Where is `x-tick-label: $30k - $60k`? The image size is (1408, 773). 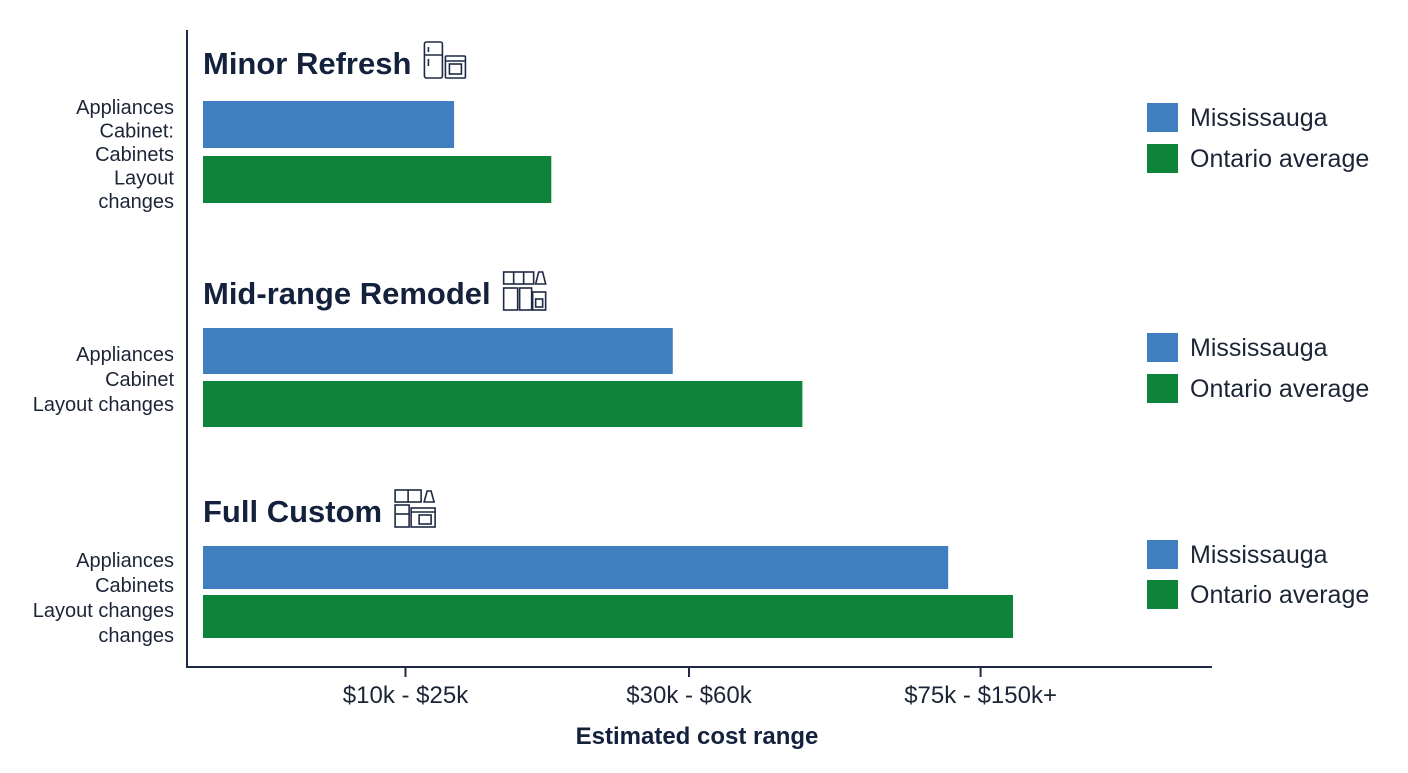 x-tick-label: $30k - $60k is located at coordinates (689, 695).